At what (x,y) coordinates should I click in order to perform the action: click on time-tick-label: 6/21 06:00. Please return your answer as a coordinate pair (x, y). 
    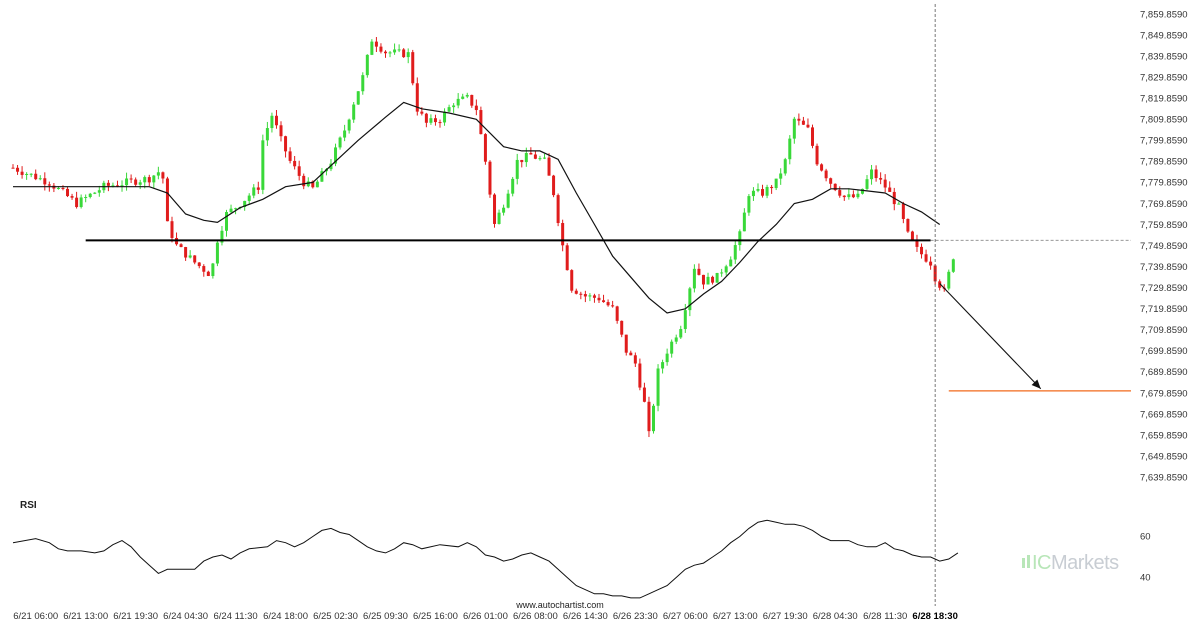
    Looking at the image, I should click on (35, 616).